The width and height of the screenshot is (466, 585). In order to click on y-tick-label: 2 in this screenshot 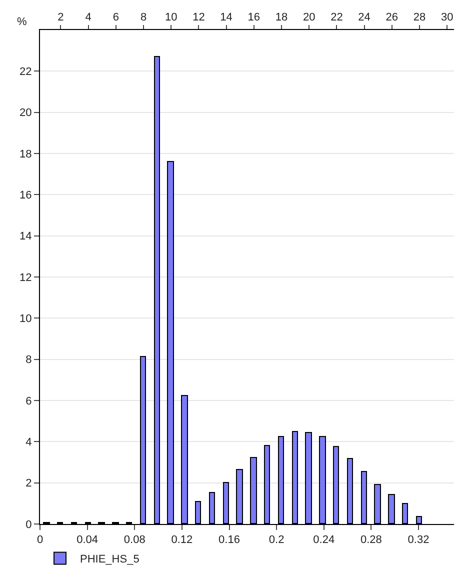, I will do `click(29, 484)`.